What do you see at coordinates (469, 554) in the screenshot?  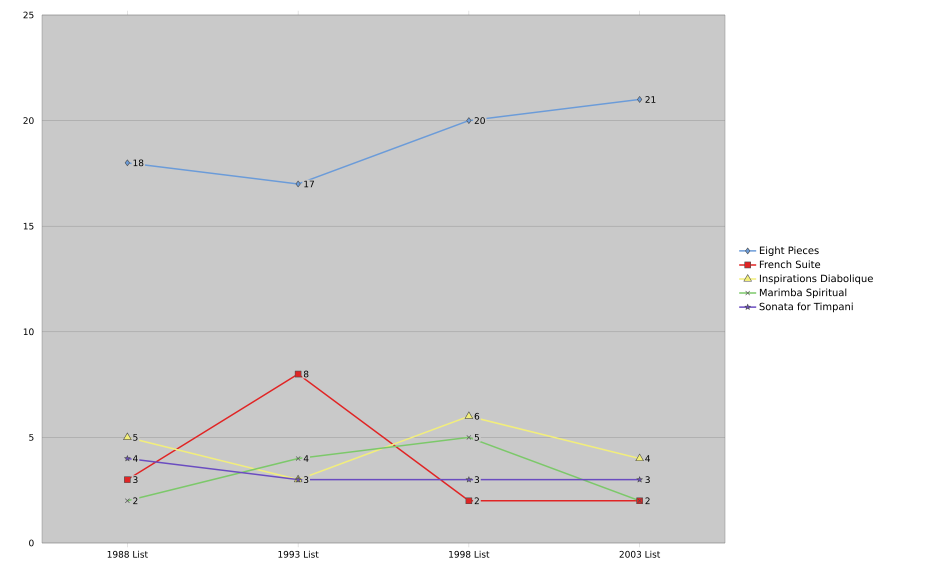 I see `x-tick-label: 1998 List` at bounding box center [469, 554].